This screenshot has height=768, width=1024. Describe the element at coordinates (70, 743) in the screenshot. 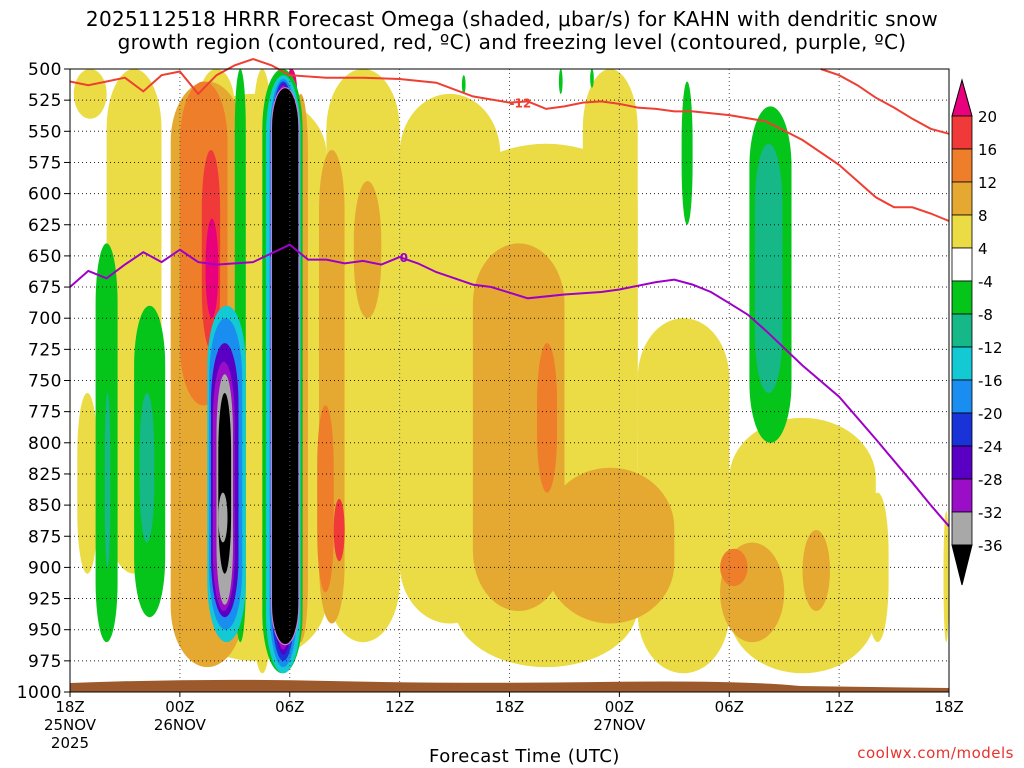

I see `x-tick-date-label: 2025` at that location.